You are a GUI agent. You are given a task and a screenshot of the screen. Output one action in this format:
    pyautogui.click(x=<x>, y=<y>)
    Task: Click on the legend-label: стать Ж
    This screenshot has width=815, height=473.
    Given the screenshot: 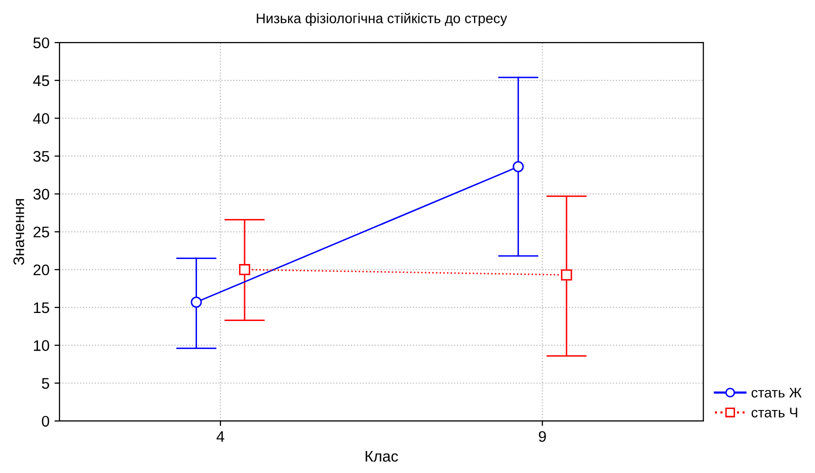 What is the action you would take?
    pyautogui.click(x=777, y=393)
    